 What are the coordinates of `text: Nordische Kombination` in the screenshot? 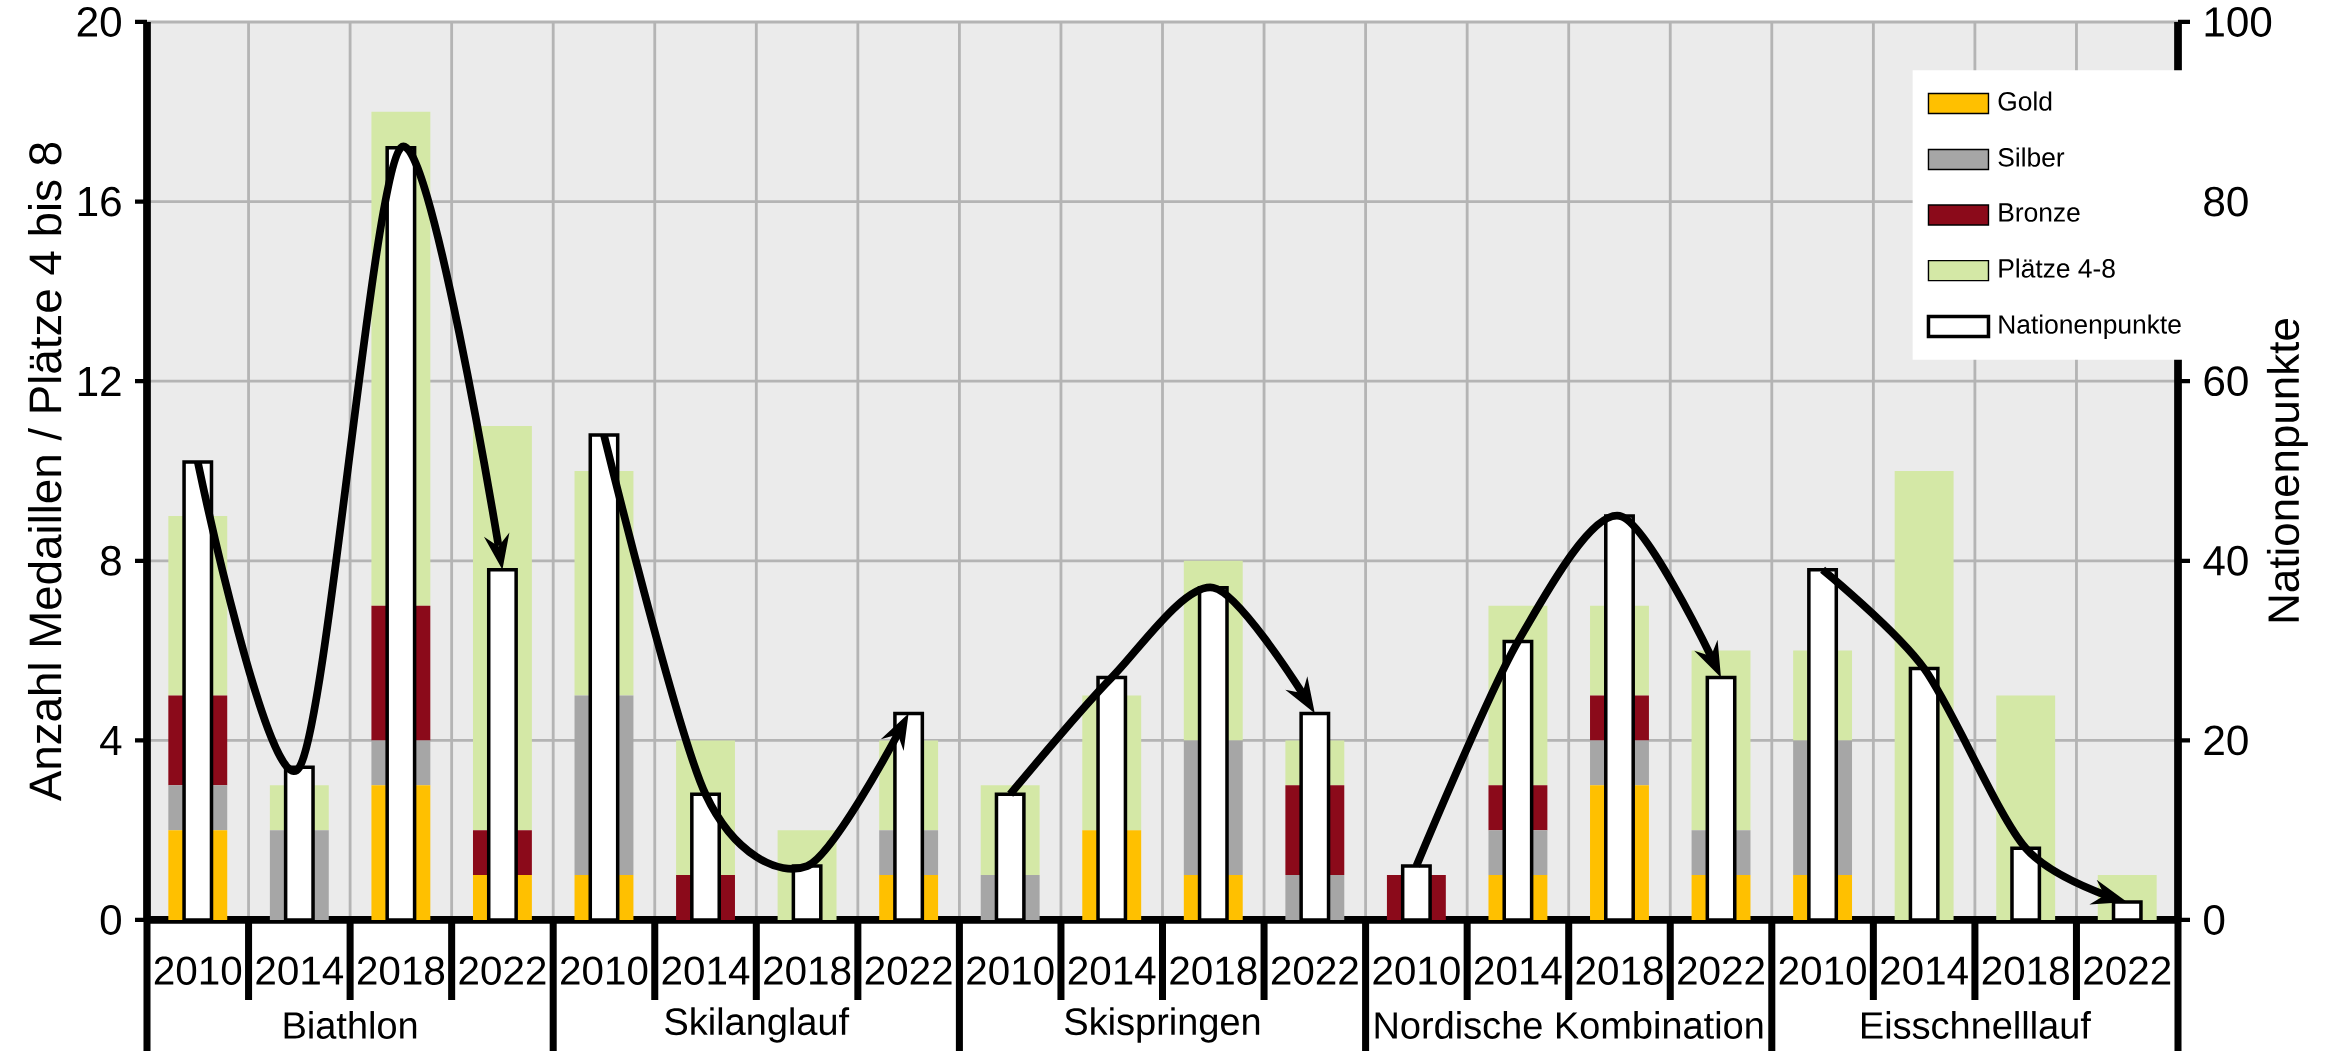 It's located at (1569, 1025).